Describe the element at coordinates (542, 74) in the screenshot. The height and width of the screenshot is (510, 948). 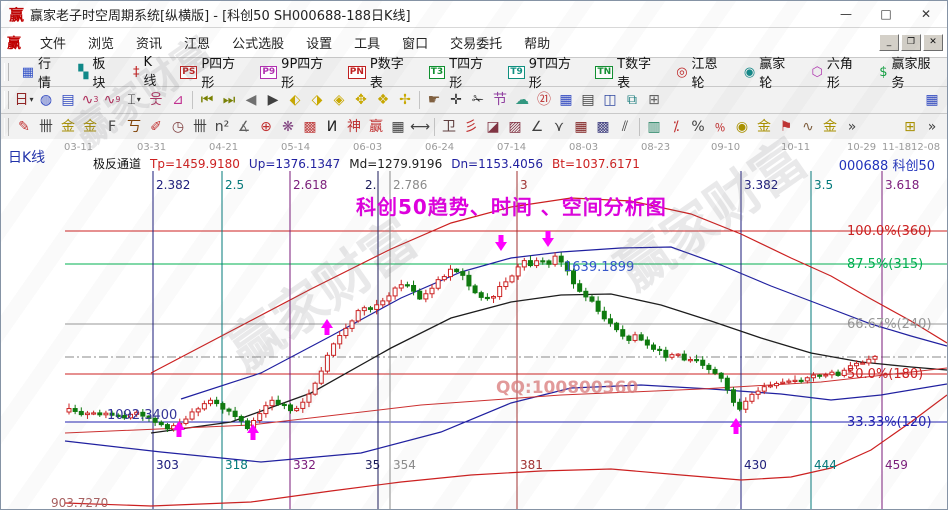
I see `toolbar-9t-square-button: T9 9T四方形` at that location.